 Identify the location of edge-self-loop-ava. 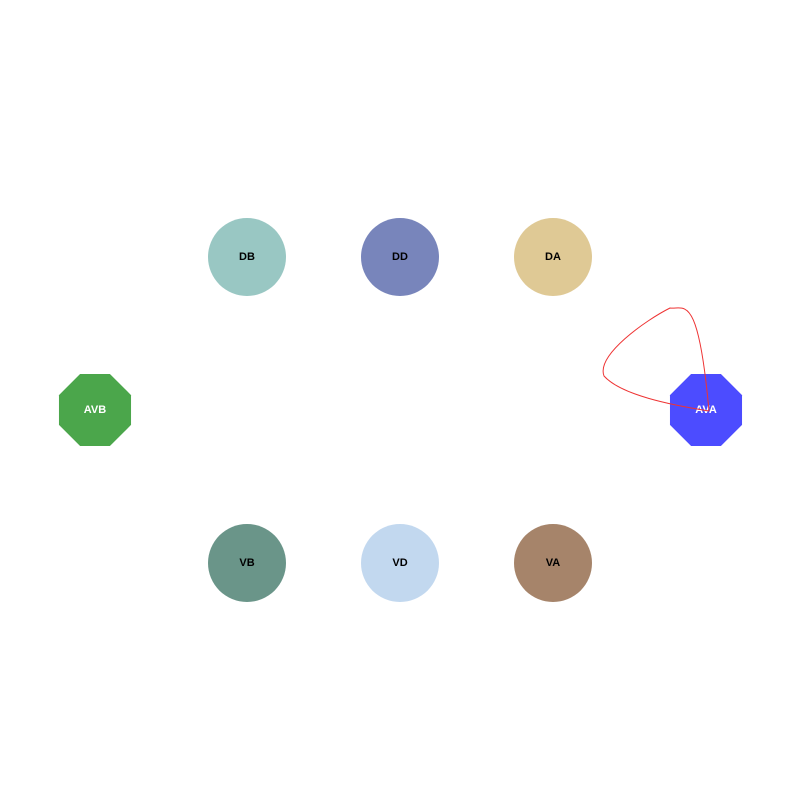
(656, 359).